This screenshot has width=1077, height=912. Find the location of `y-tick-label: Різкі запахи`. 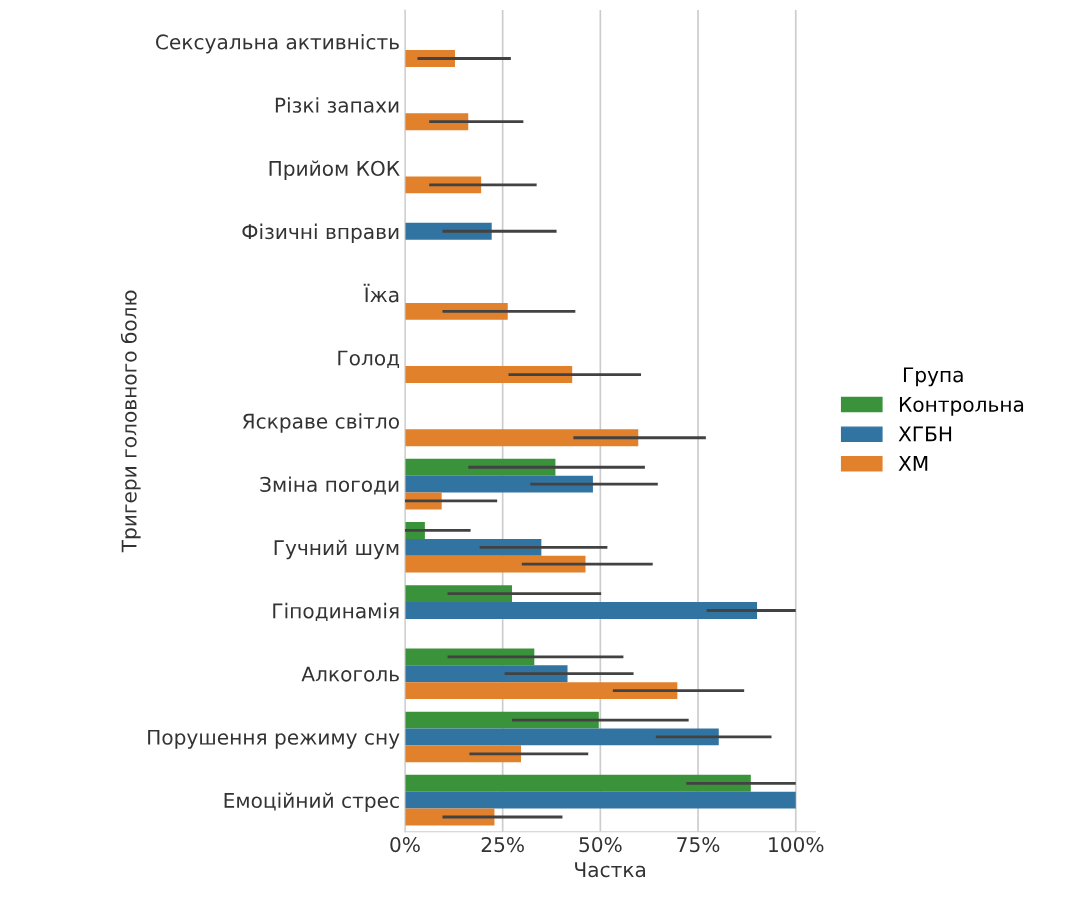

y-tick-label: Різкі запахи is located at coordinates (337, 105).